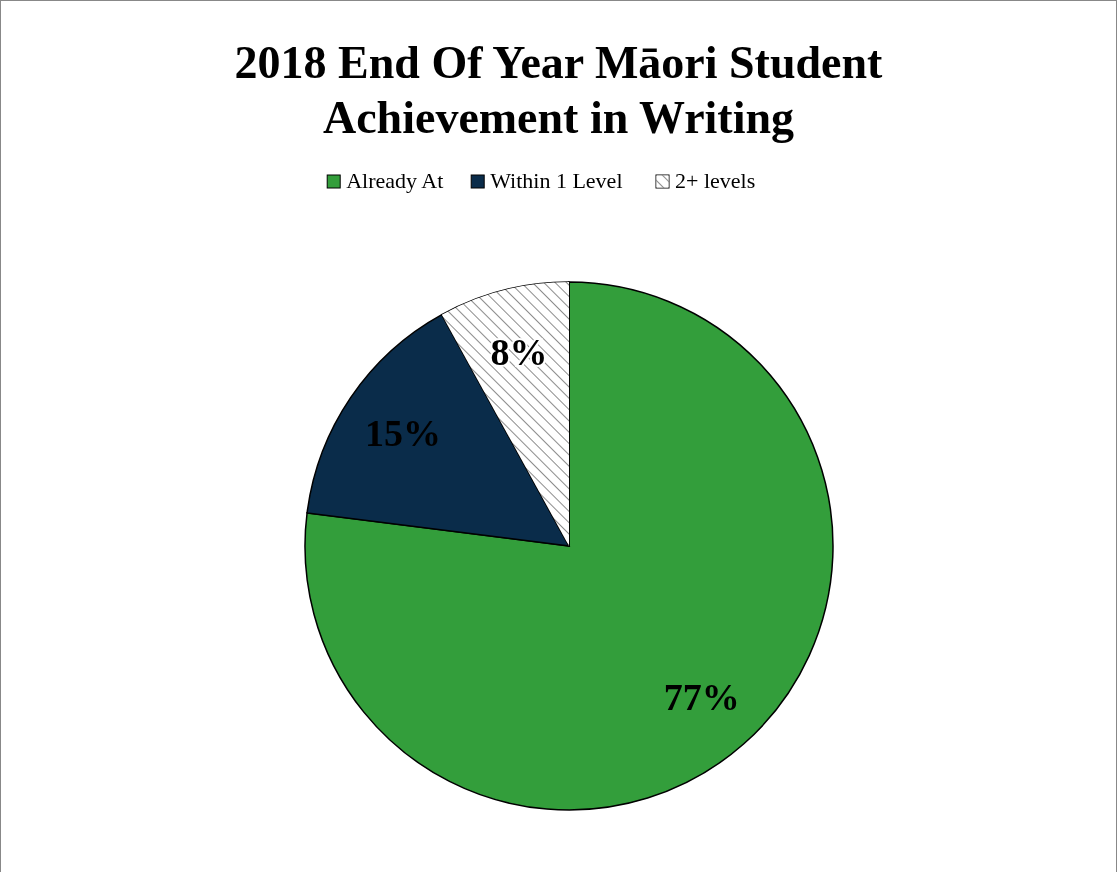 The width and height of the screenshot is (1117, 872). What do you see at coordinates (556, 180) in the screenshot?
I see `legend-label: Within 1 Level` at bounding box center [556, 180].